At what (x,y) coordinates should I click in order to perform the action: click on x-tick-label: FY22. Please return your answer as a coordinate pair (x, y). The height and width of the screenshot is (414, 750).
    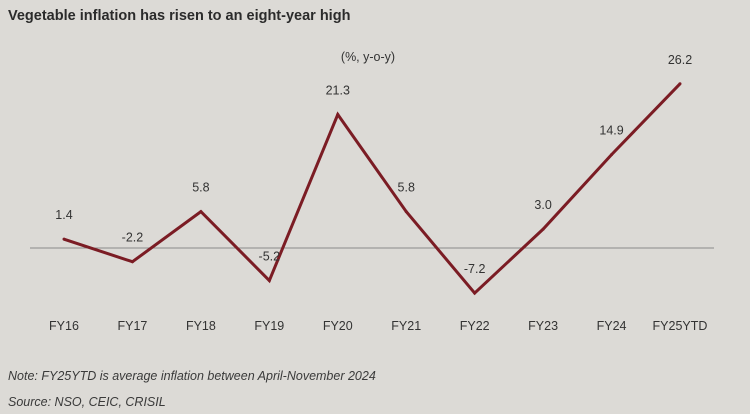
    Looking at the image, I should click on (475, 326).